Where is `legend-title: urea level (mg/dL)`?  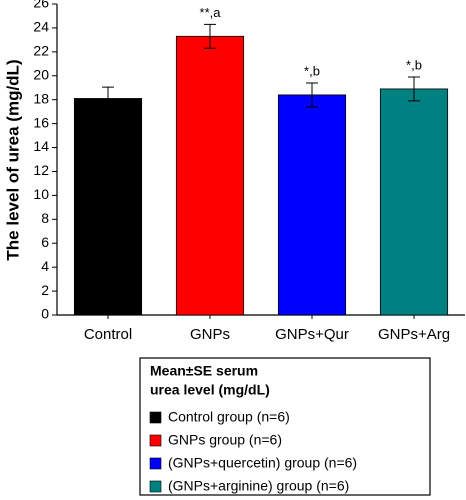
legend-title: urea level (mg/dL) is located at coordinates (210, 390).